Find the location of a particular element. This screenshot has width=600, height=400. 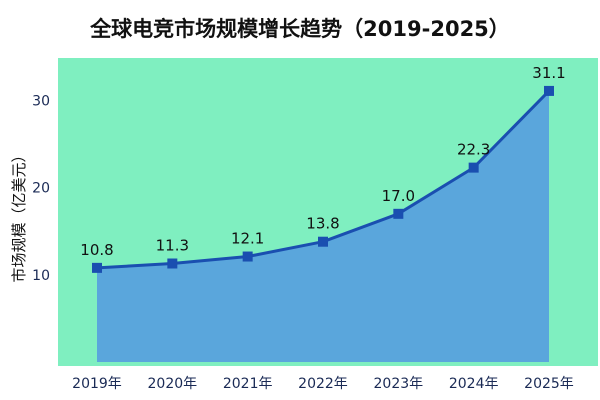

data-label: 12.1 is located at coordinates (247, 239).